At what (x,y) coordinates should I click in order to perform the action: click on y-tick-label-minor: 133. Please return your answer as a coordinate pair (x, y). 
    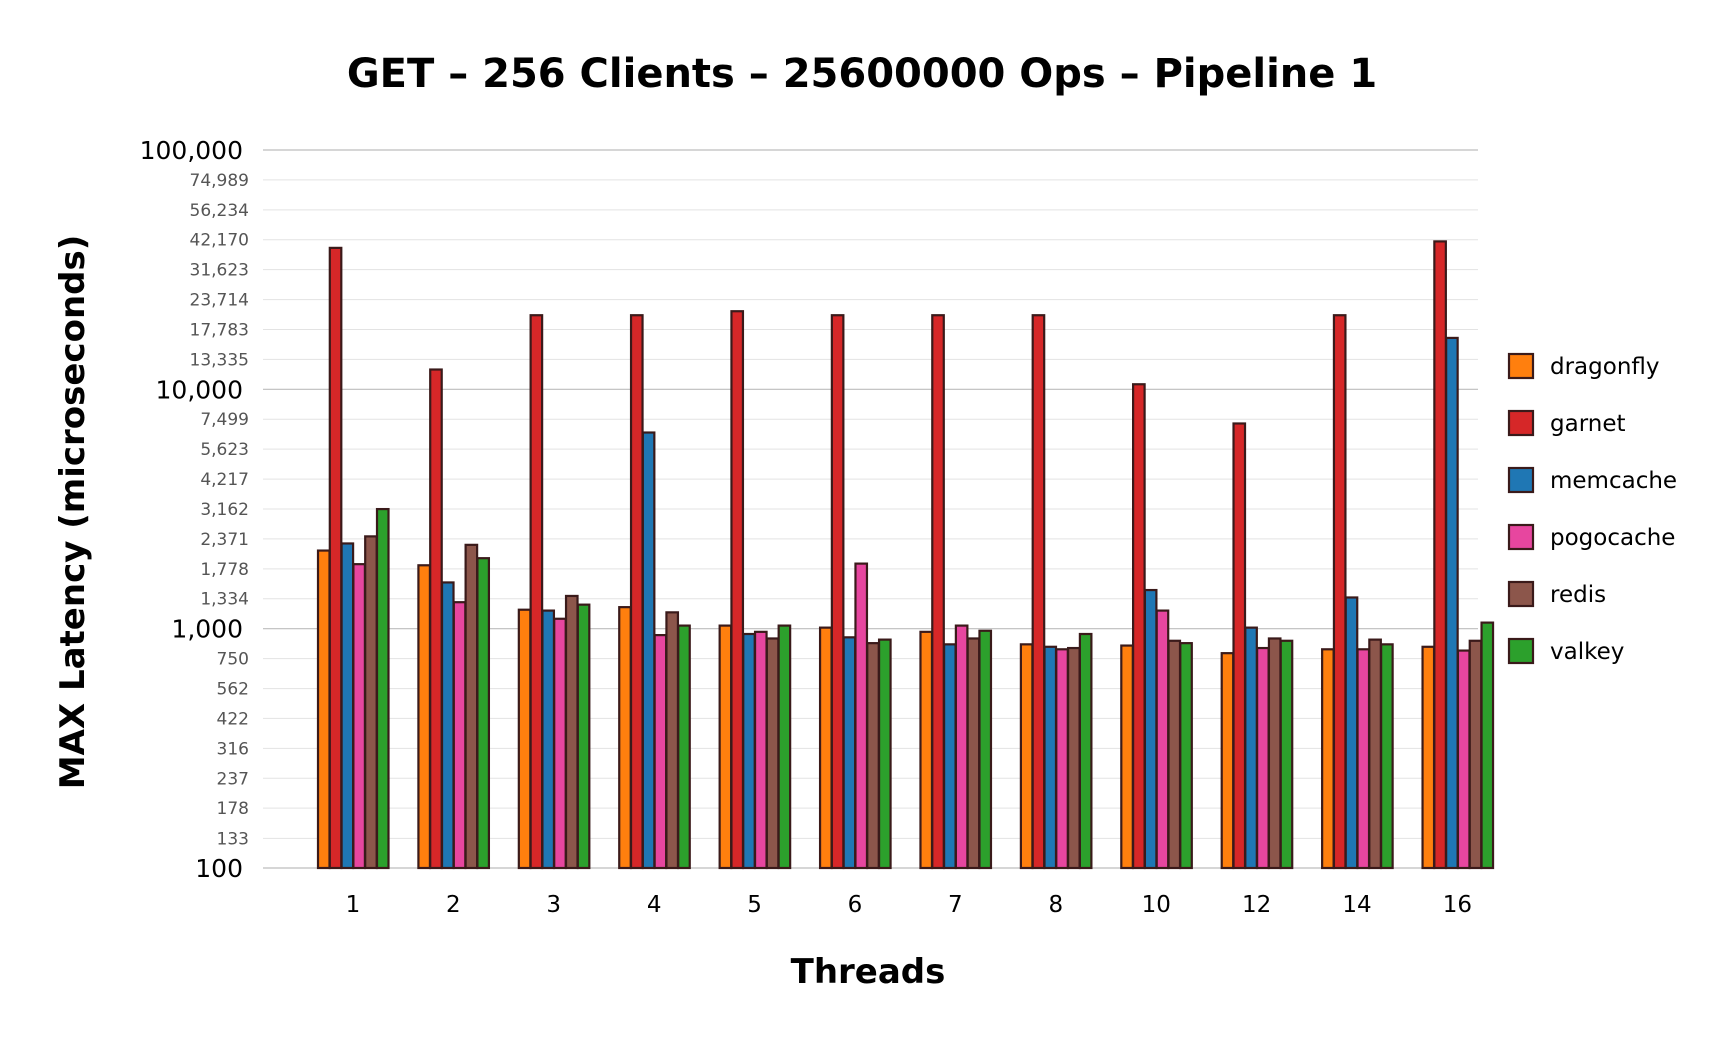
    Looking at the image, I should click on (233, 839).